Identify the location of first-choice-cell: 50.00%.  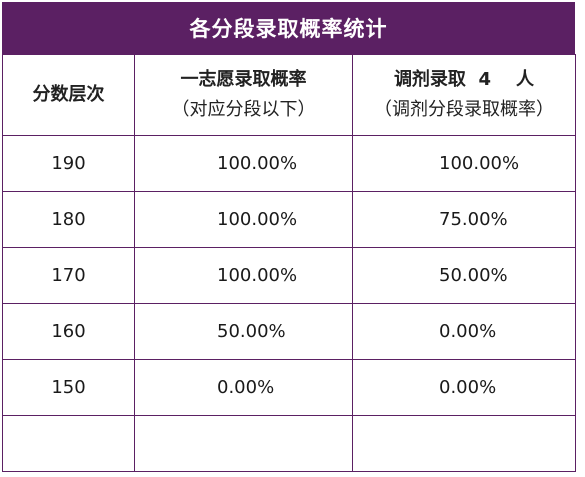
(243, 331).